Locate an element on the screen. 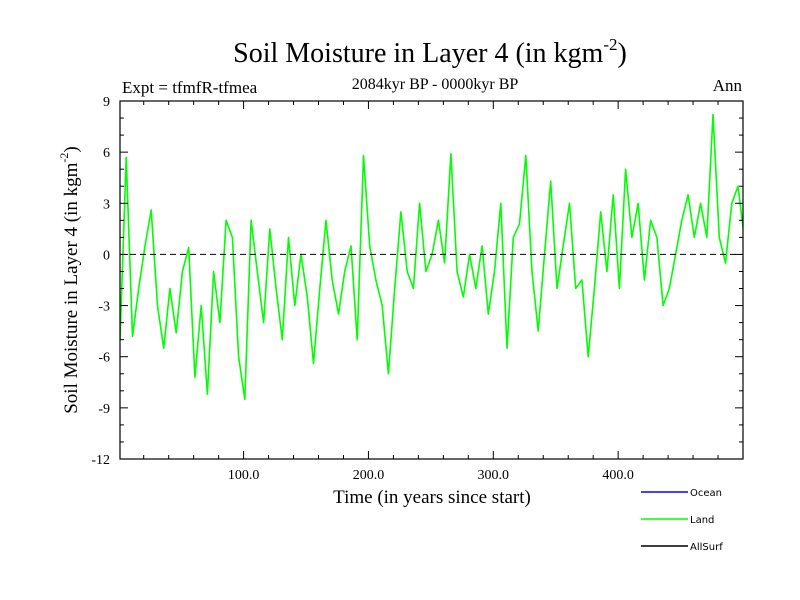 The height and width of the screenshot is (600, 800). experiment-label: Expt = tfmfR-tfmea is located at coordinates (190, 87).